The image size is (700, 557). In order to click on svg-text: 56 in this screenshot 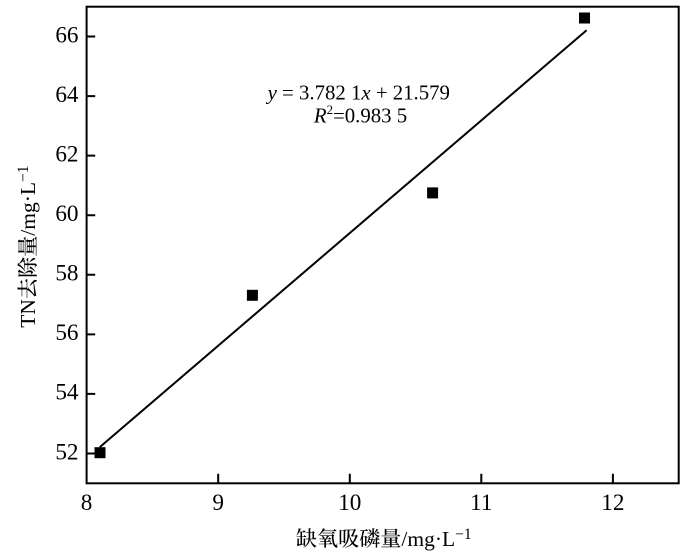, I will do `click(66, 333)`.